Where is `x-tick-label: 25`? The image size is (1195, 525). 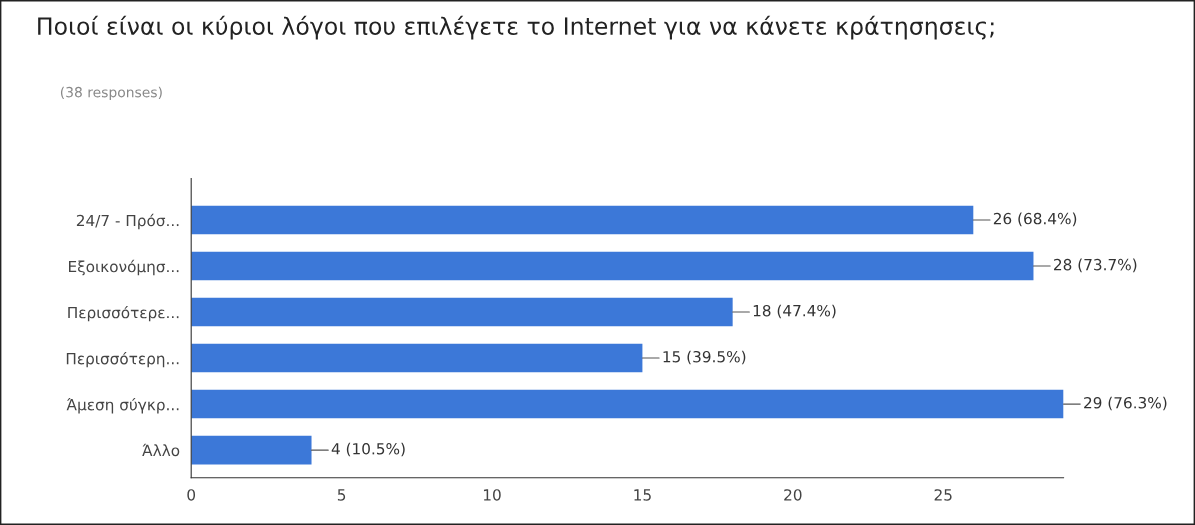 x-tick-label: 25 is located at coordinates (943, 495).